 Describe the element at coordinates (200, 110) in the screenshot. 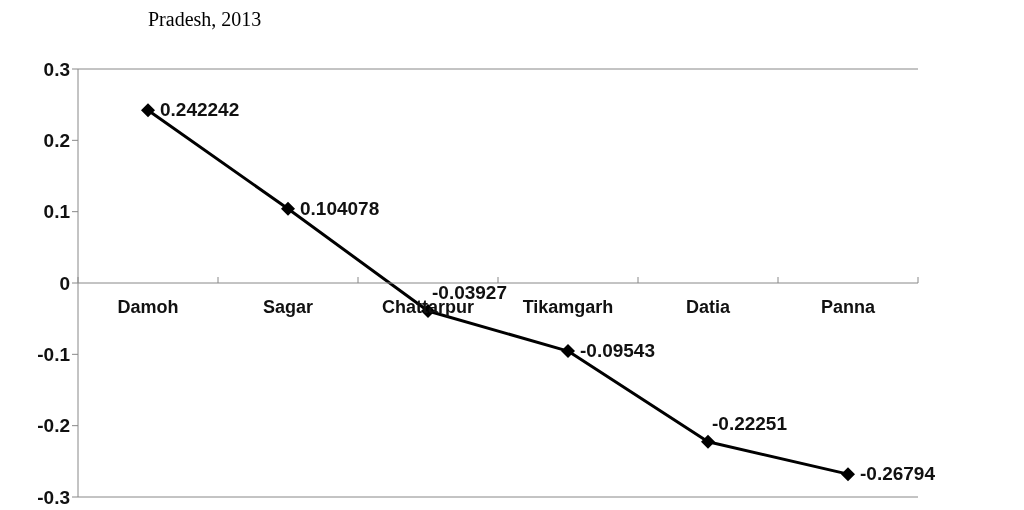

I see `data-label: 0.242242` at that location.